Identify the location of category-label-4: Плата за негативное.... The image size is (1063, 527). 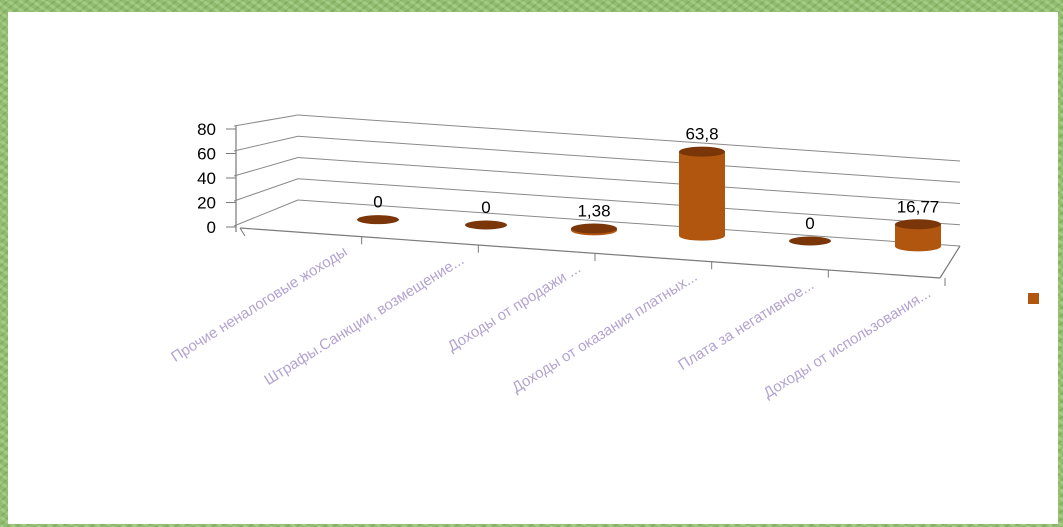
(746, 324).